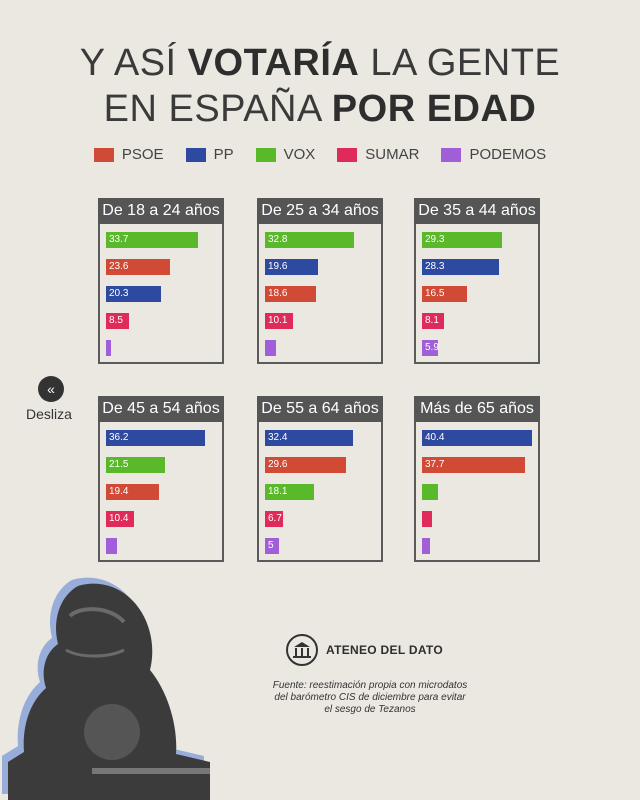 The image size is (640, 800). I want to click on bar-vox, so click(430, 492).